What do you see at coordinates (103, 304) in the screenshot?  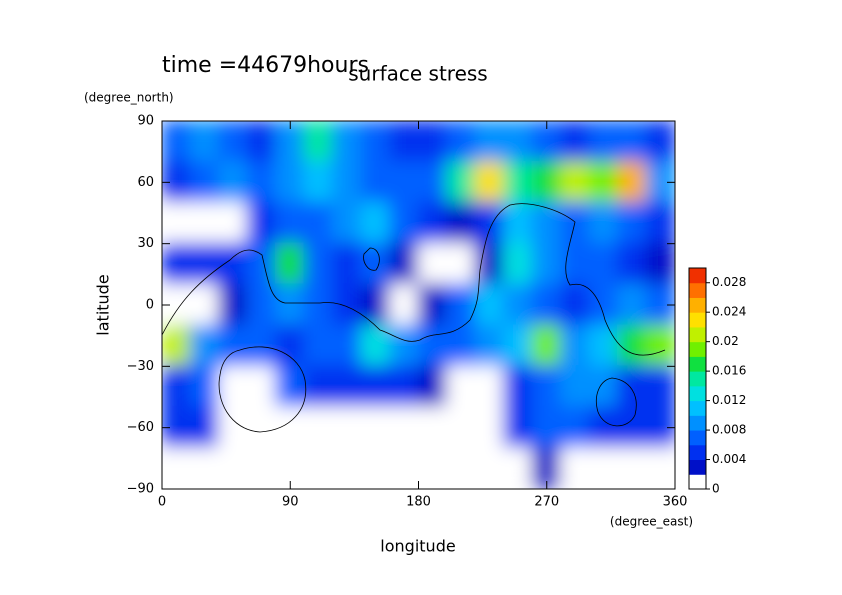 I see `y-axis-label: latitude` at bounding box center [103, 304].